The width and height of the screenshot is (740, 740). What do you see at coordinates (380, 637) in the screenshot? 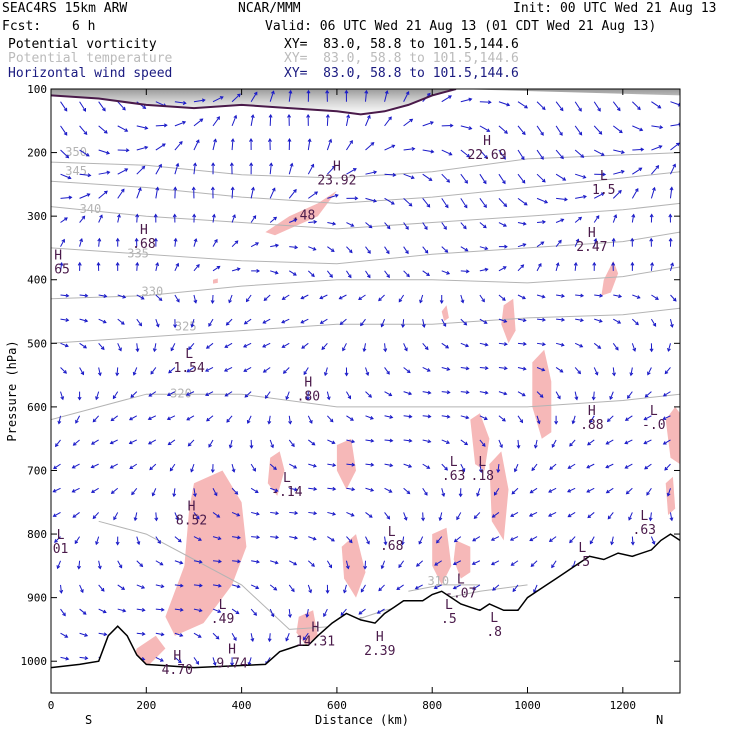
I see `pv-extremum-marker: H` at bounding box center [380, 637].